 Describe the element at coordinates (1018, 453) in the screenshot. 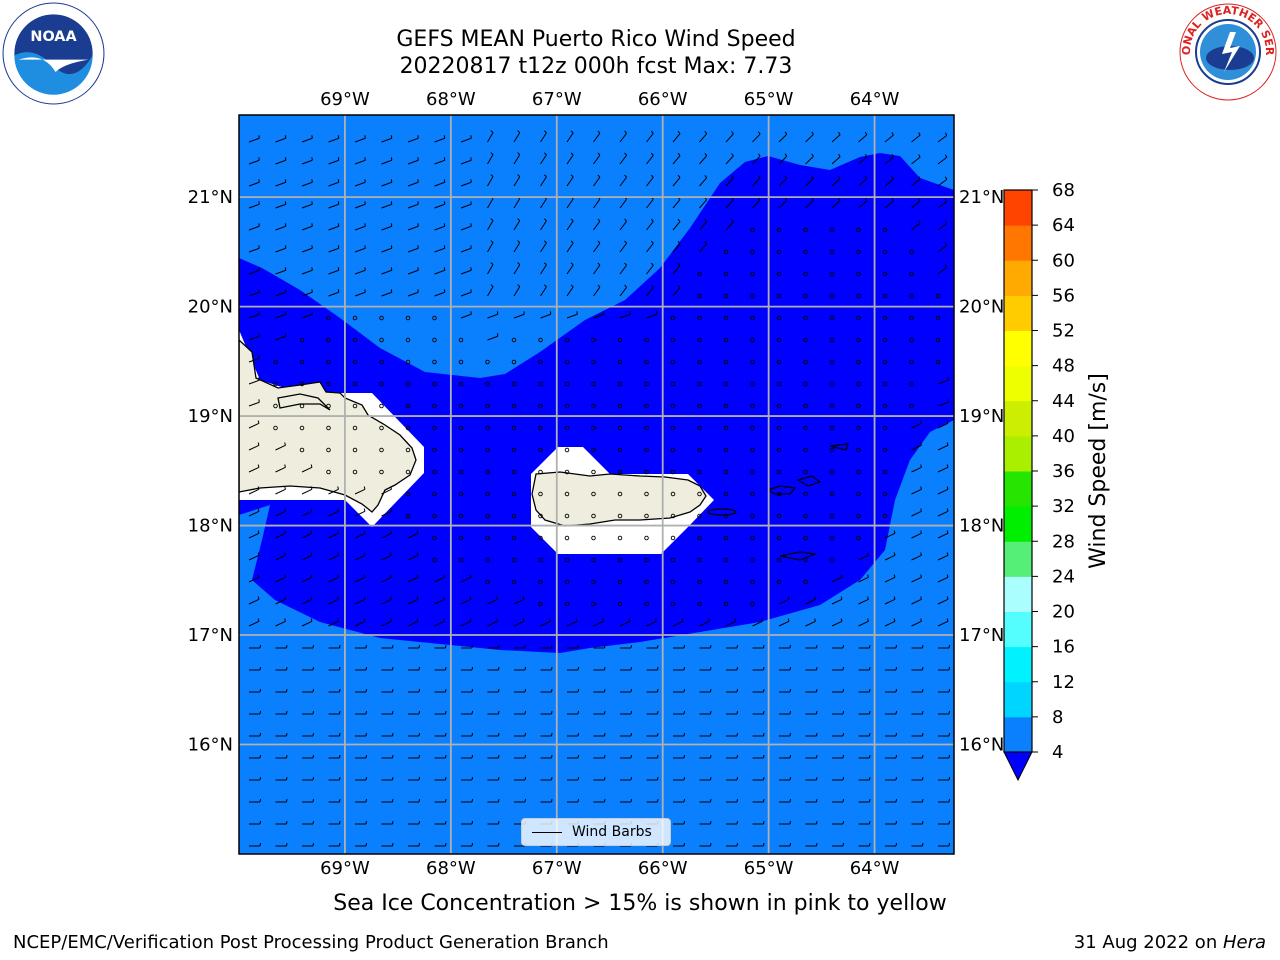

I see `colorbar-segment` at that location.